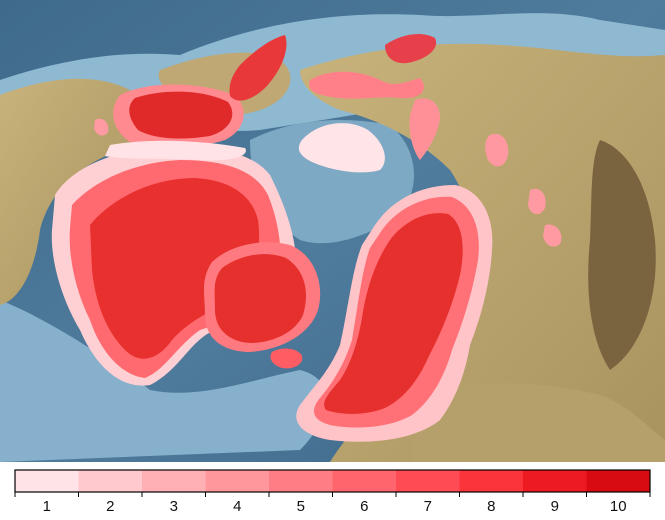  What do you see at coordinates (618, 506) in the screenshot?
I see `colorbar-label-10: 10` at bounding box center [618, 506].